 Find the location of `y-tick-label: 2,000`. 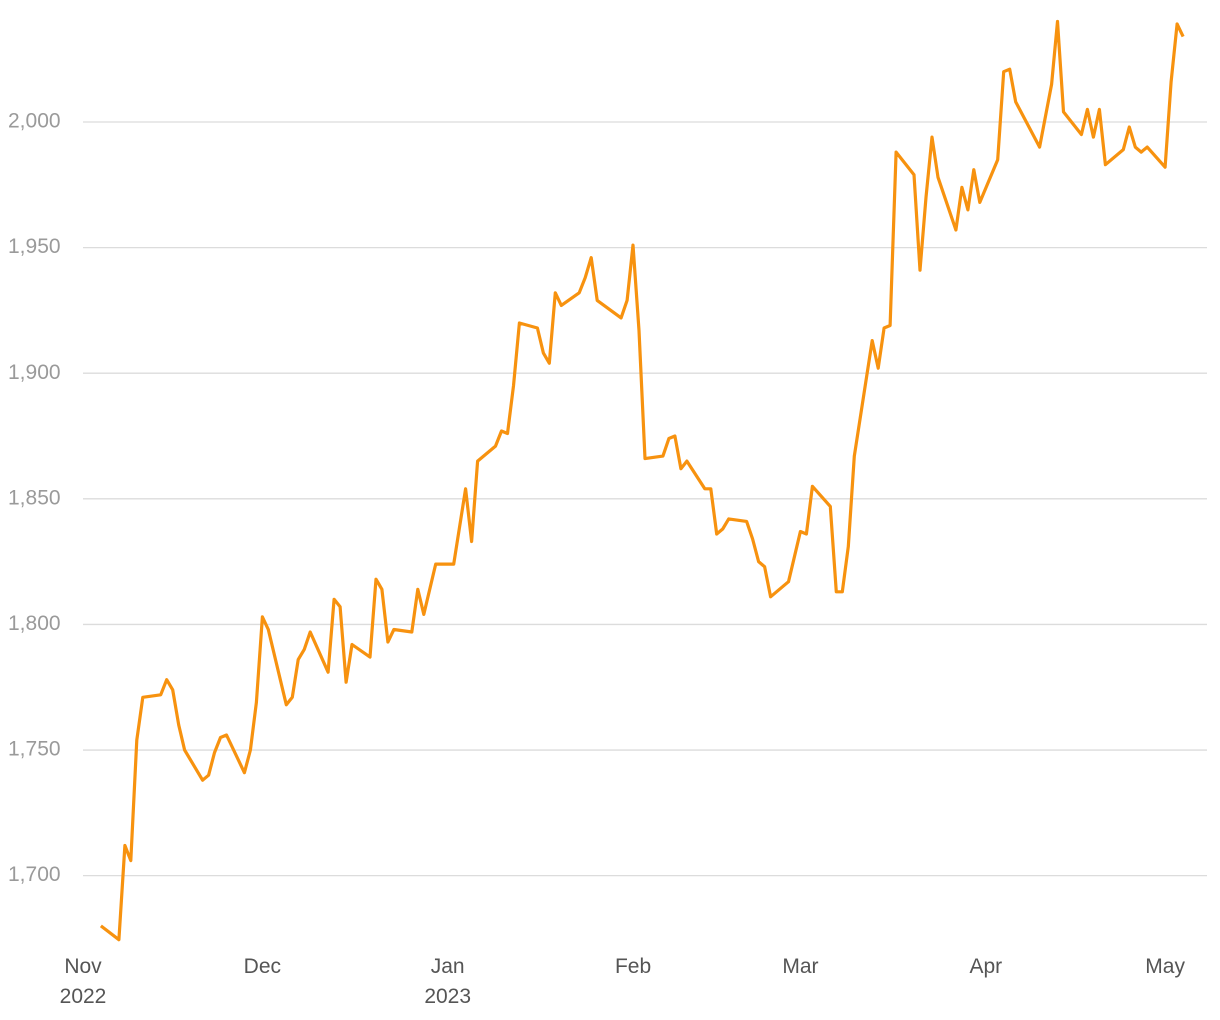

y-tick-label: 2,000 is located at coordinates (34, 121).